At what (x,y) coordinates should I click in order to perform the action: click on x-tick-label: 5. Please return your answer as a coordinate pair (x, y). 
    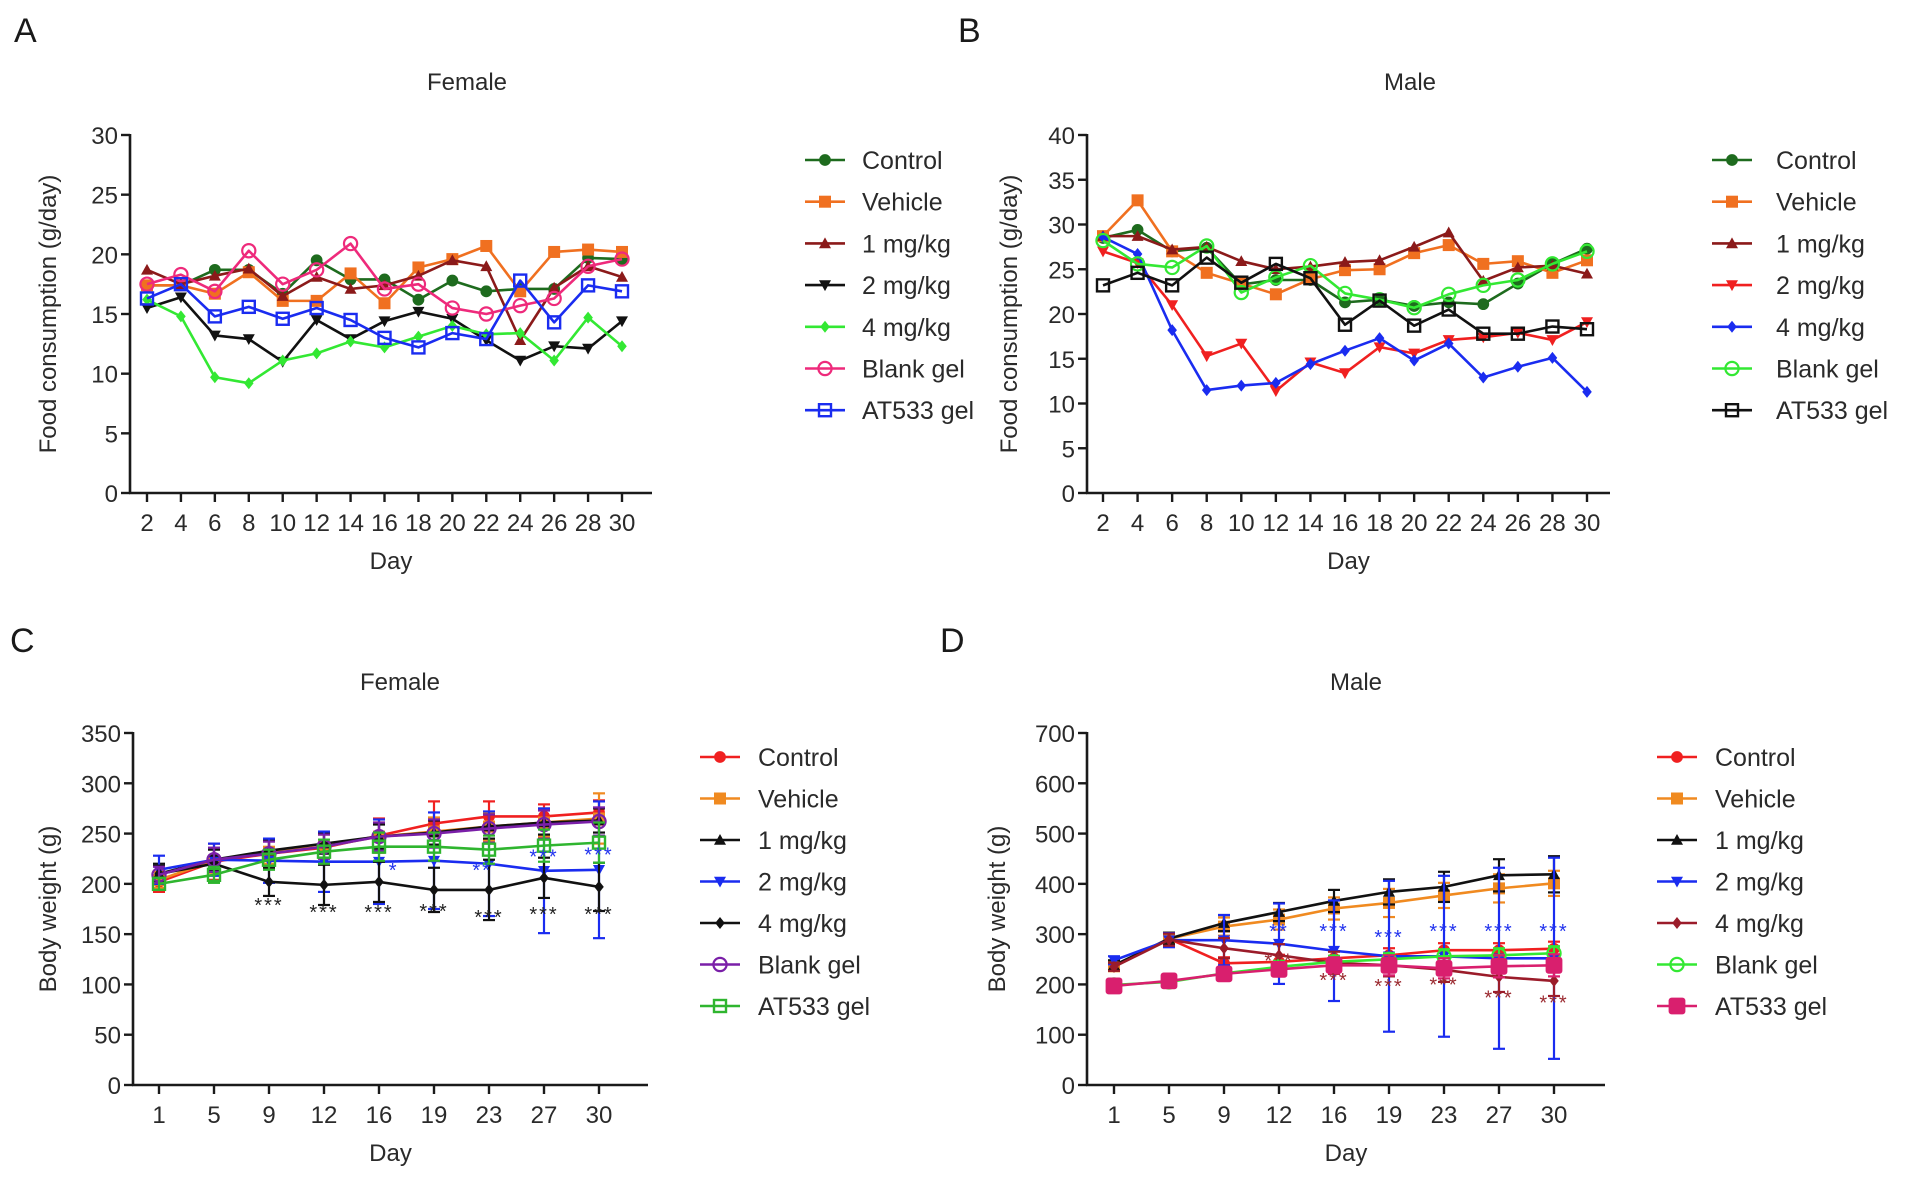
    Looking at the image, I should click on (1168, 1115).